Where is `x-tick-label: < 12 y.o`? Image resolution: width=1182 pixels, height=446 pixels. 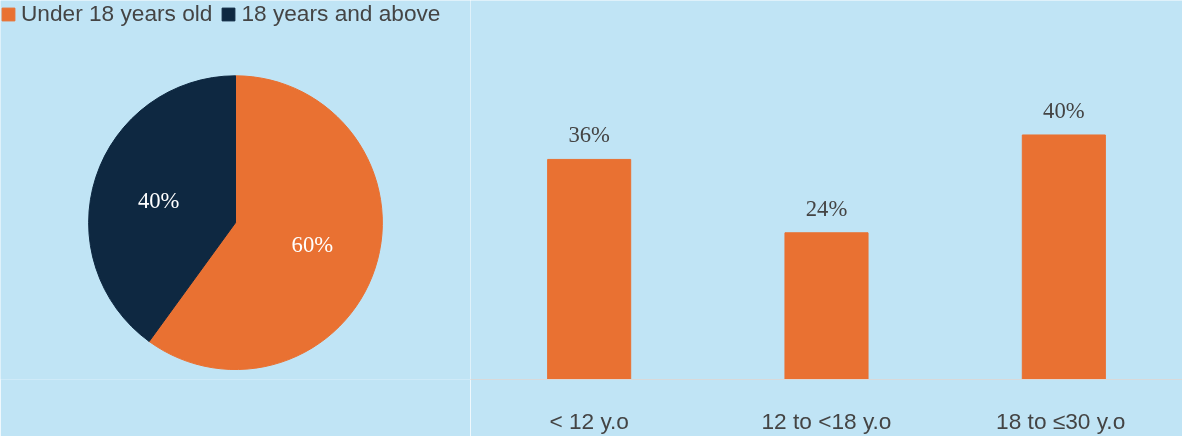 x-tick-label: < 12 y.o is located at coordinates (589, 420).